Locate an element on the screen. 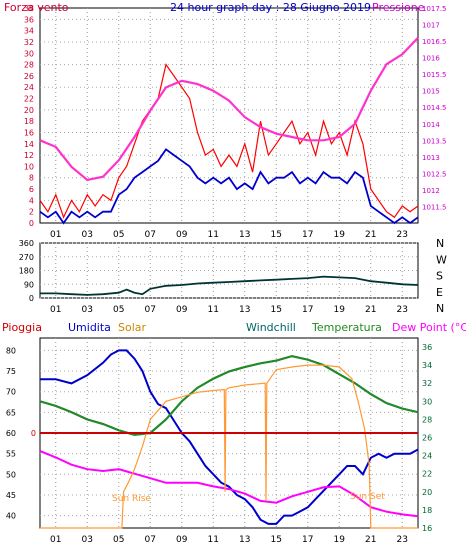  wind-ytick-10: 10 is located at coordinates (29, 166).